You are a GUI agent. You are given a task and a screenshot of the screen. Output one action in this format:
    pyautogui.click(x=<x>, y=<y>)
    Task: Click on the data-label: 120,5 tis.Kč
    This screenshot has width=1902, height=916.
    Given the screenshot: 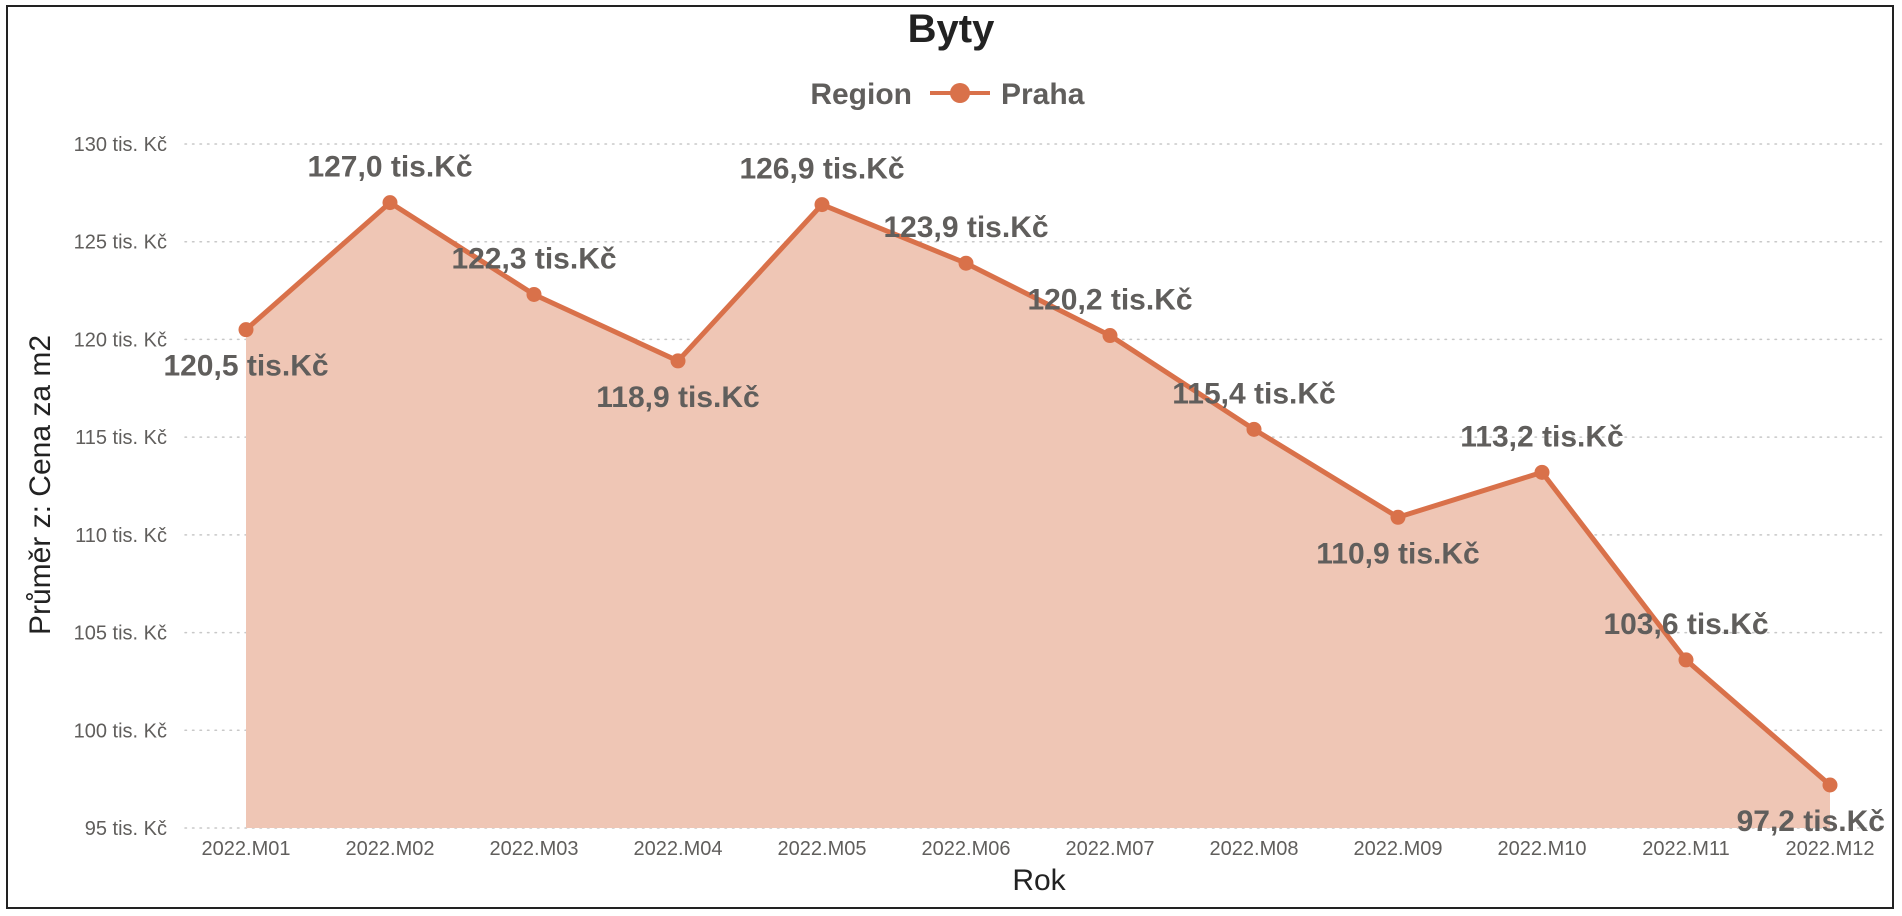 What is the action you would take?
    pyautogui.click(x=245, y=366)
    